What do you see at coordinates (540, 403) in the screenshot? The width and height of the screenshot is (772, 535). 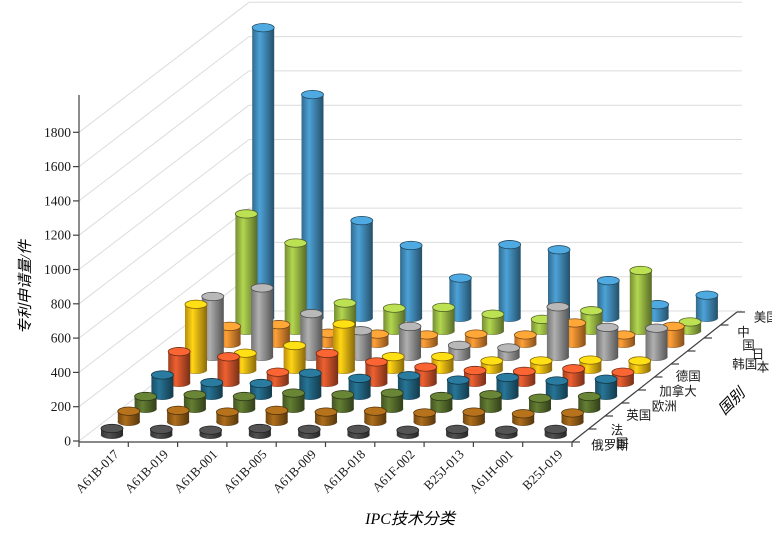 I see `bar-英国-A61H-001` at bounding box center [540, 403].